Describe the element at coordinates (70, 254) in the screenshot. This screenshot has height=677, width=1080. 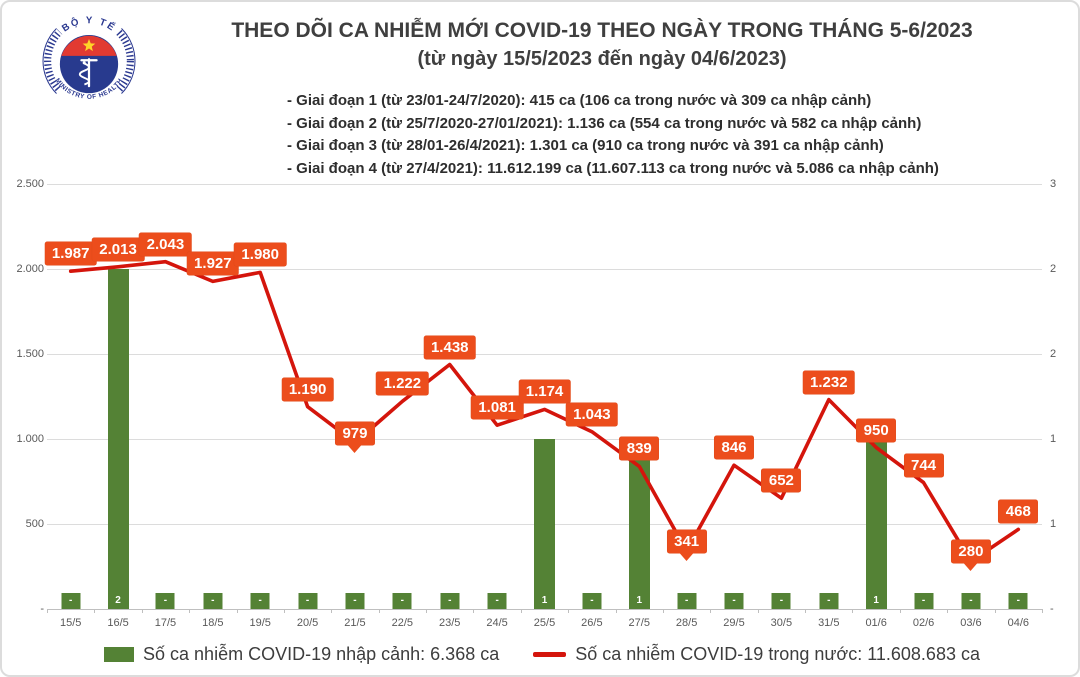
I see `domestic-cases-data-label: 1.987` at that location.